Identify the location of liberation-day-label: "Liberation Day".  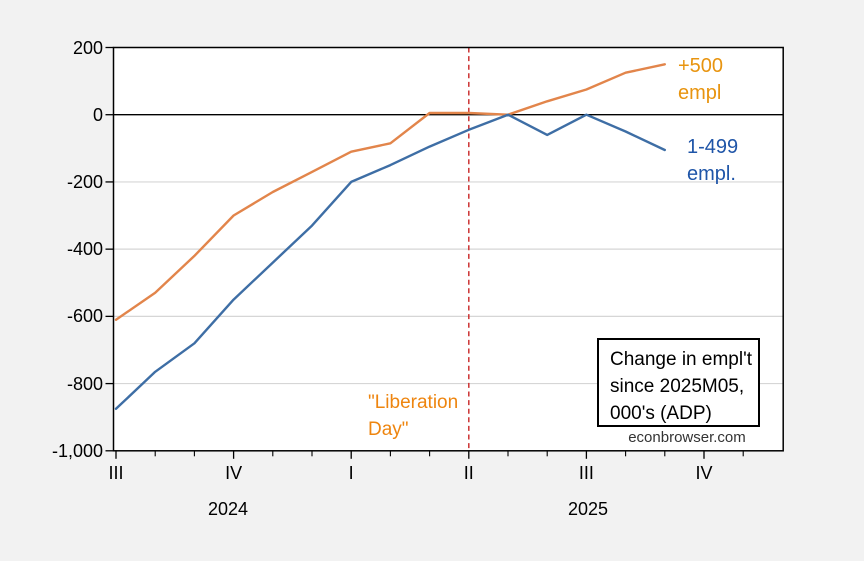
(413, 416).